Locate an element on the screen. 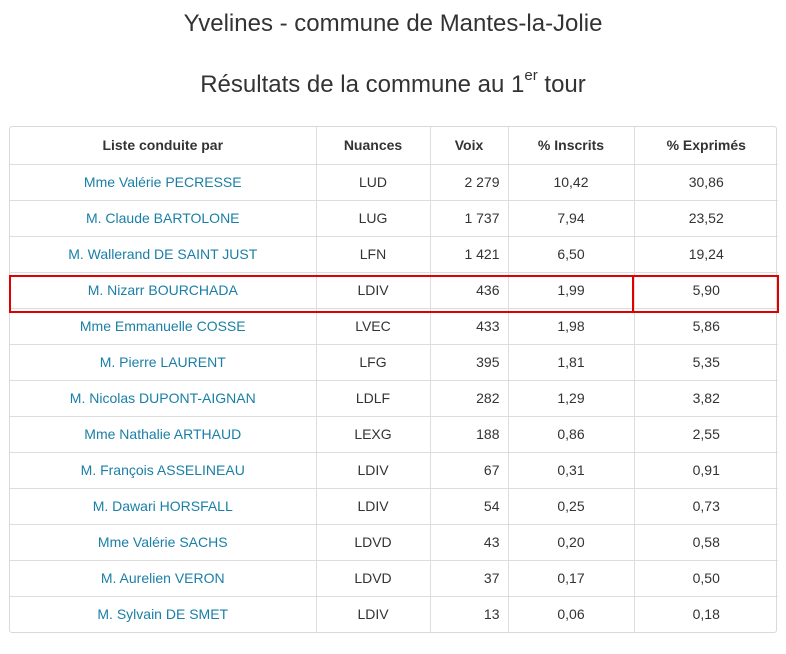  results-subtitle: Résultats de la commune au 1er tour is located at coordinates (393, 83).